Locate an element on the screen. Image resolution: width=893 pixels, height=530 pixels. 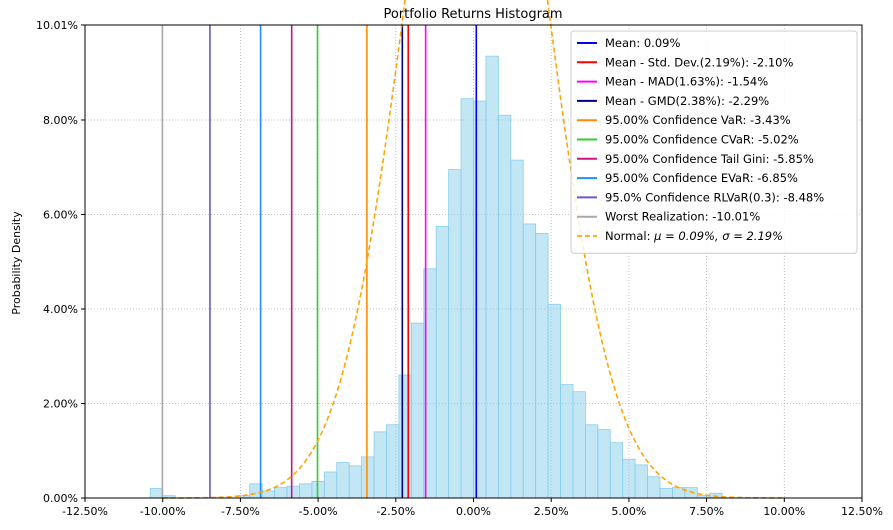
legend-label: Mean - Std. Dev.(2.19%): -2.10% is located at coordinates (699, 62).